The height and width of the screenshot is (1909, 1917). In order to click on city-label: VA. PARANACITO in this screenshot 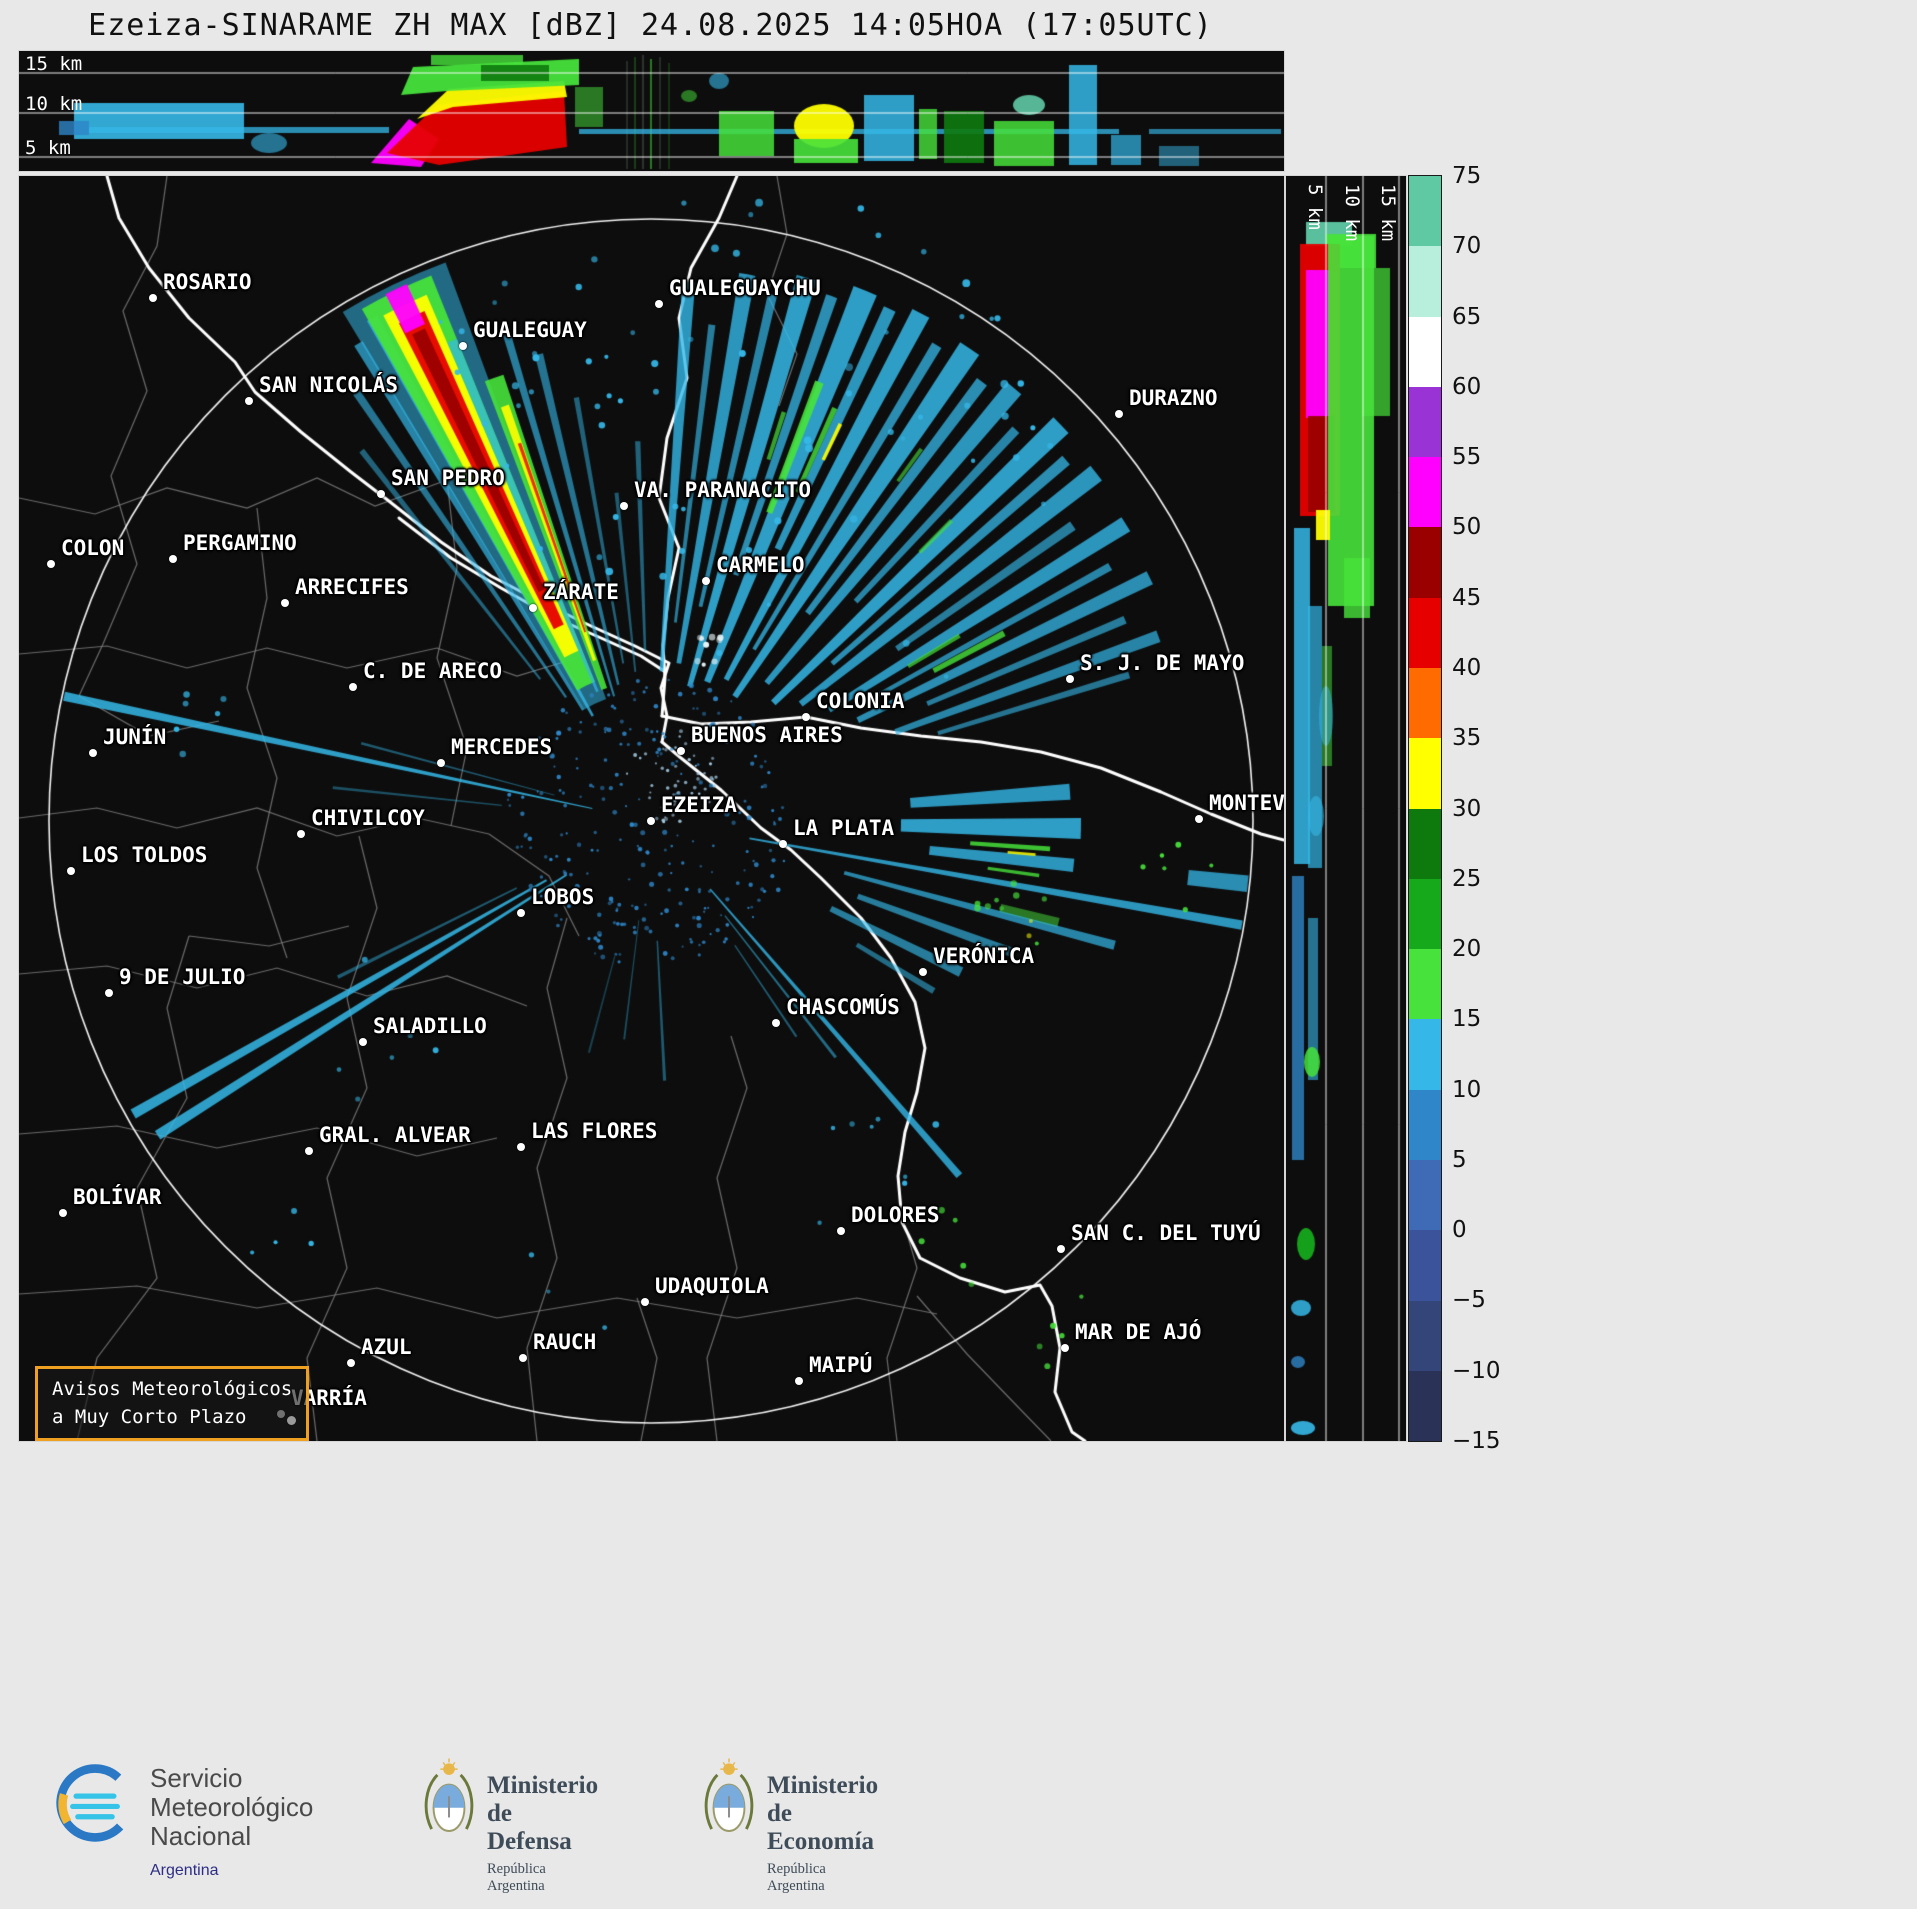, I will do `click(723, 490)`.